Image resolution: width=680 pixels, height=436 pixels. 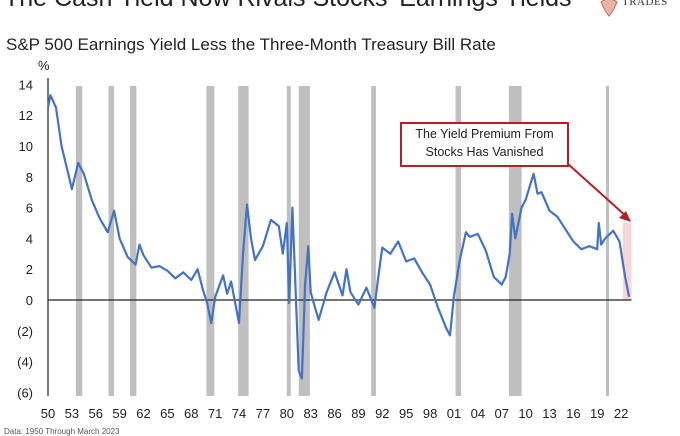 I want to click on x-tick-label: 98, so click(x=430, y=413).